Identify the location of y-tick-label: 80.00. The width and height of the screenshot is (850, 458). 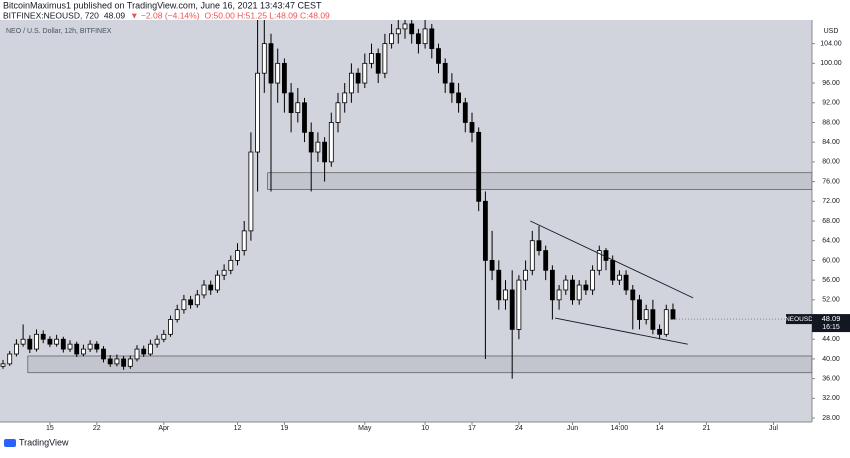
(831, 162).